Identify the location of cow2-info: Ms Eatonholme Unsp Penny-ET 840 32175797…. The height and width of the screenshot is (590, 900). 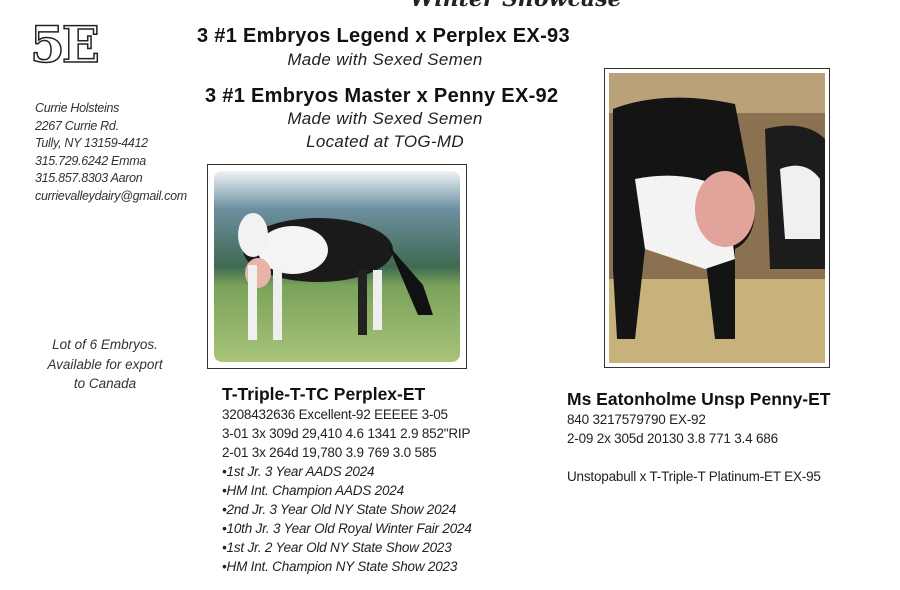
(699, 437).